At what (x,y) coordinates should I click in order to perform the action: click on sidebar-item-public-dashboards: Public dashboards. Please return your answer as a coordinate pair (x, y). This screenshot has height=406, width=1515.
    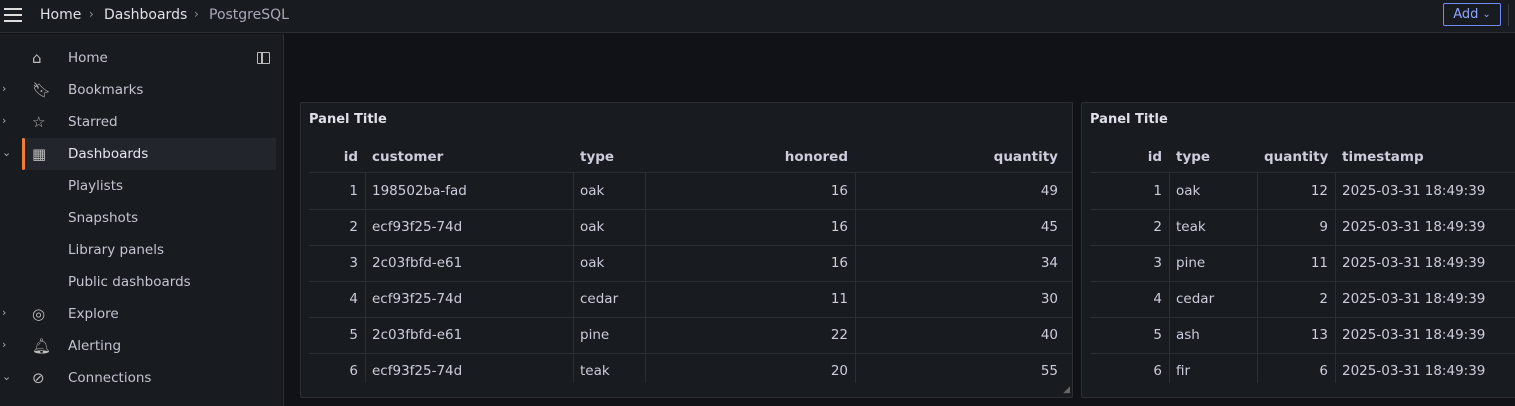
    Looking at the image, I should click on (142, 282).